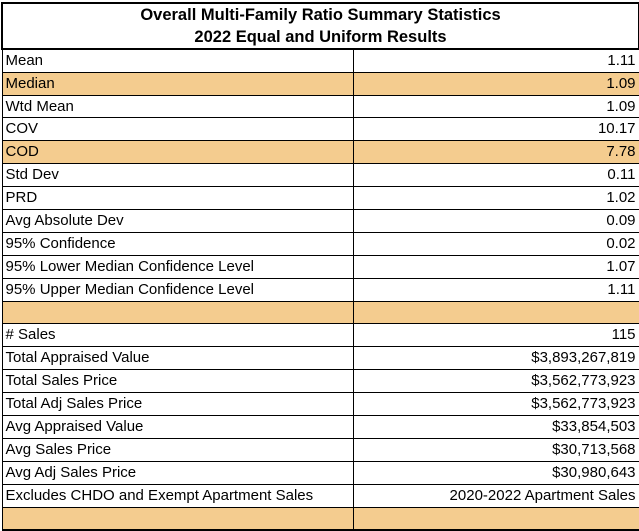  I want to click on table-row, so click(320, 312).